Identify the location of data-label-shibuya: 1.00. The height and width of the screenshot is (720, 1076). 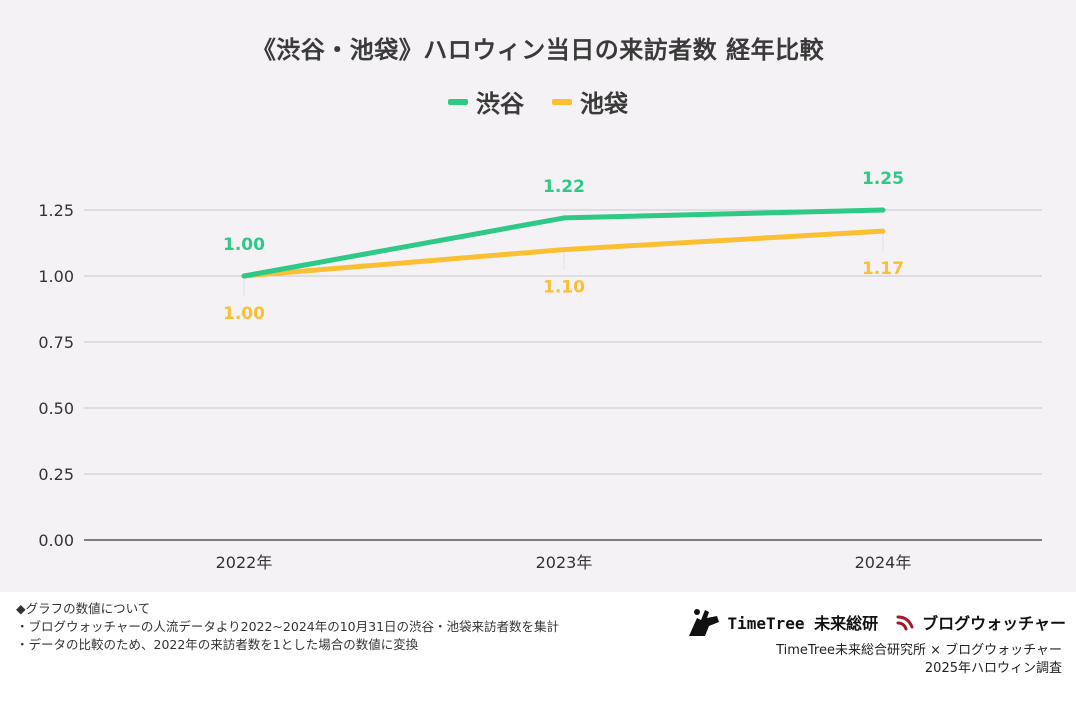
(244, 245).